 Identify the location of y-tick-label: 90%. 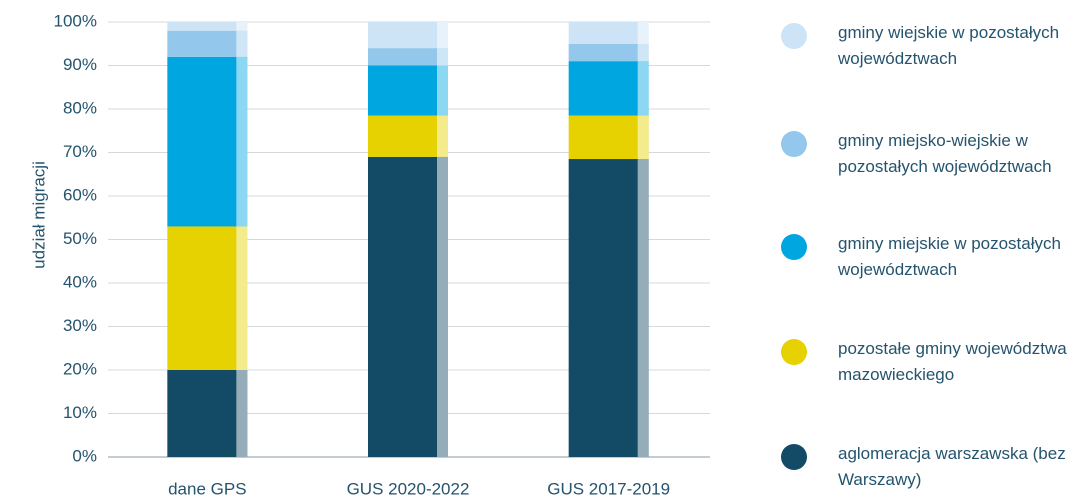
(80, 64).